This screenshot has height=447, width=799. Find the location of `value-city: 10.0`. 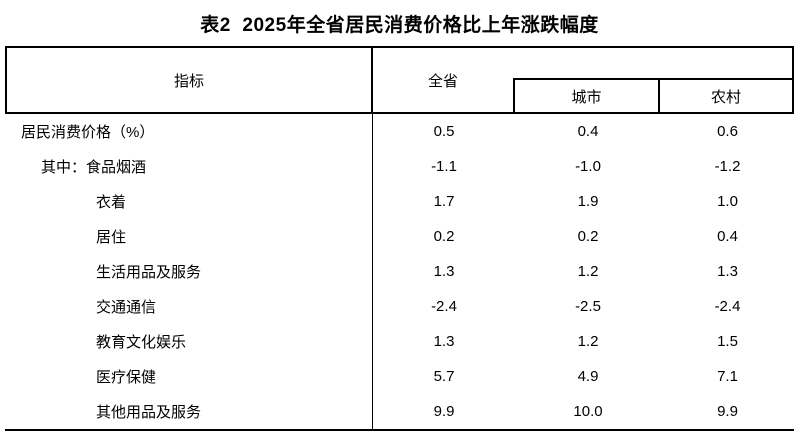

value-city: 10.0 is located at coordinates (588, 411).